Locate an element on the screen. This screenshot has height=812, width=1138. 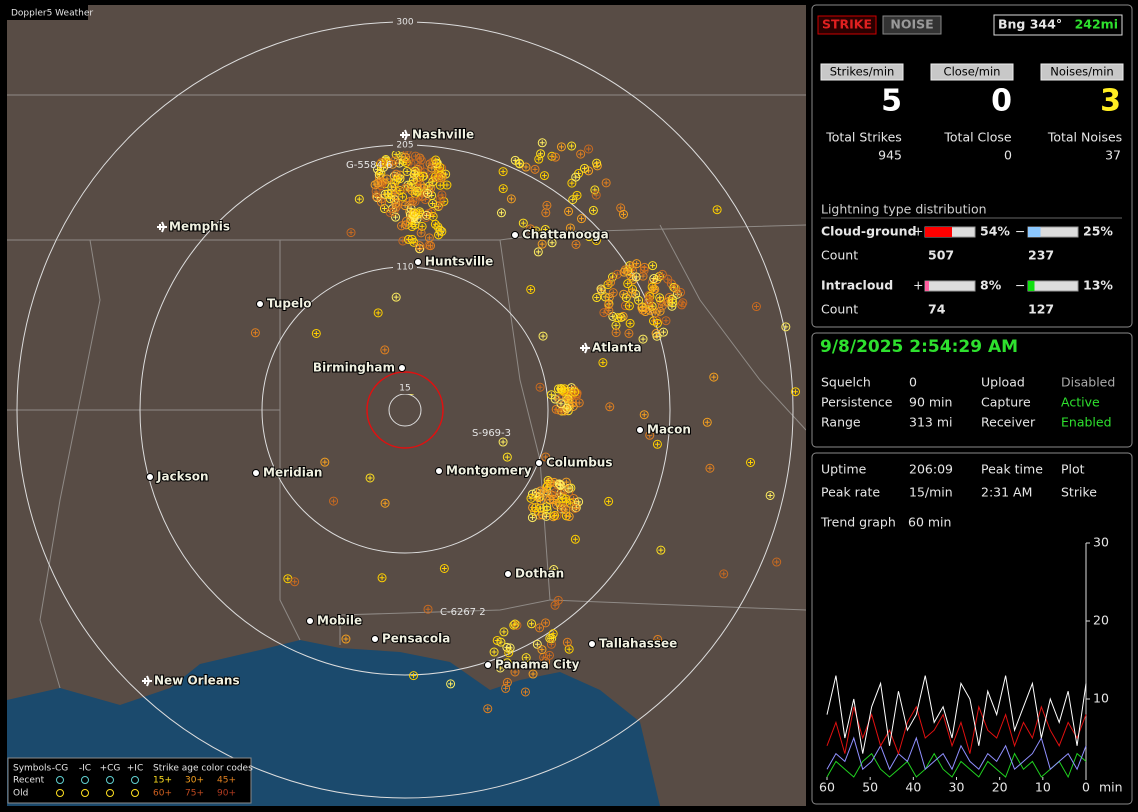
city-label: Meridian is located at coordinates (292, 473).